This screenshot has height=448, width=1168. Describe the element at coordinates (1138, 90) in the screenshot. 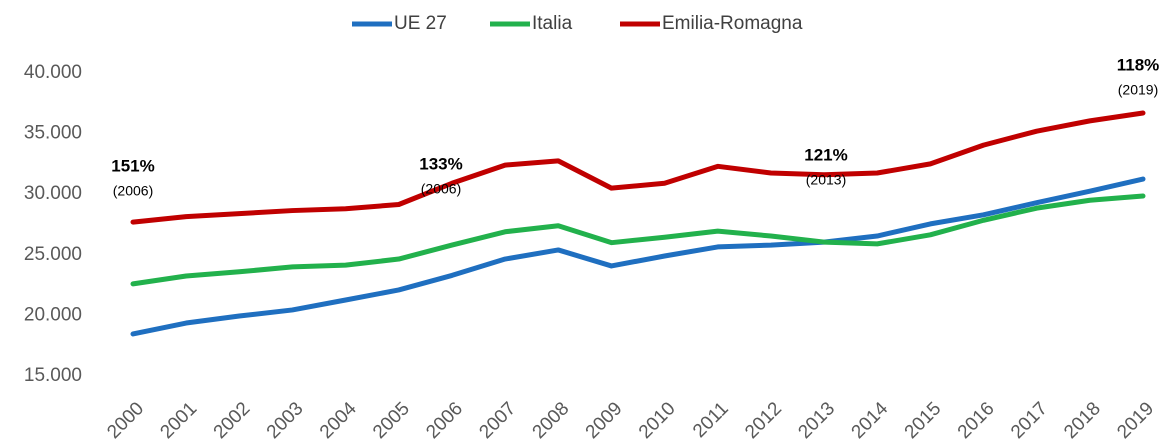

I see `annotation-note: (2019)` at that location.